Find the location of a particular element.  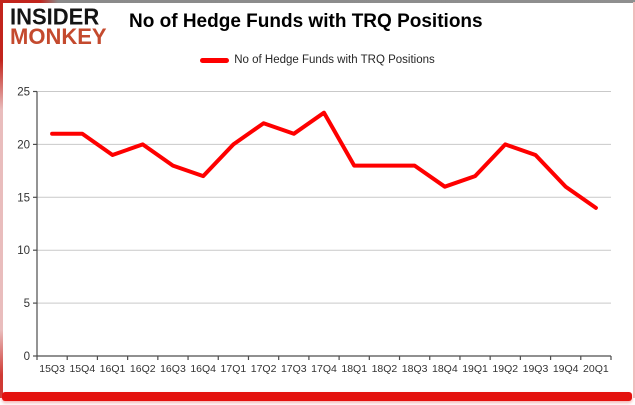

x-label-18Q3: 18Q3 is located at coordinates (415, 369).